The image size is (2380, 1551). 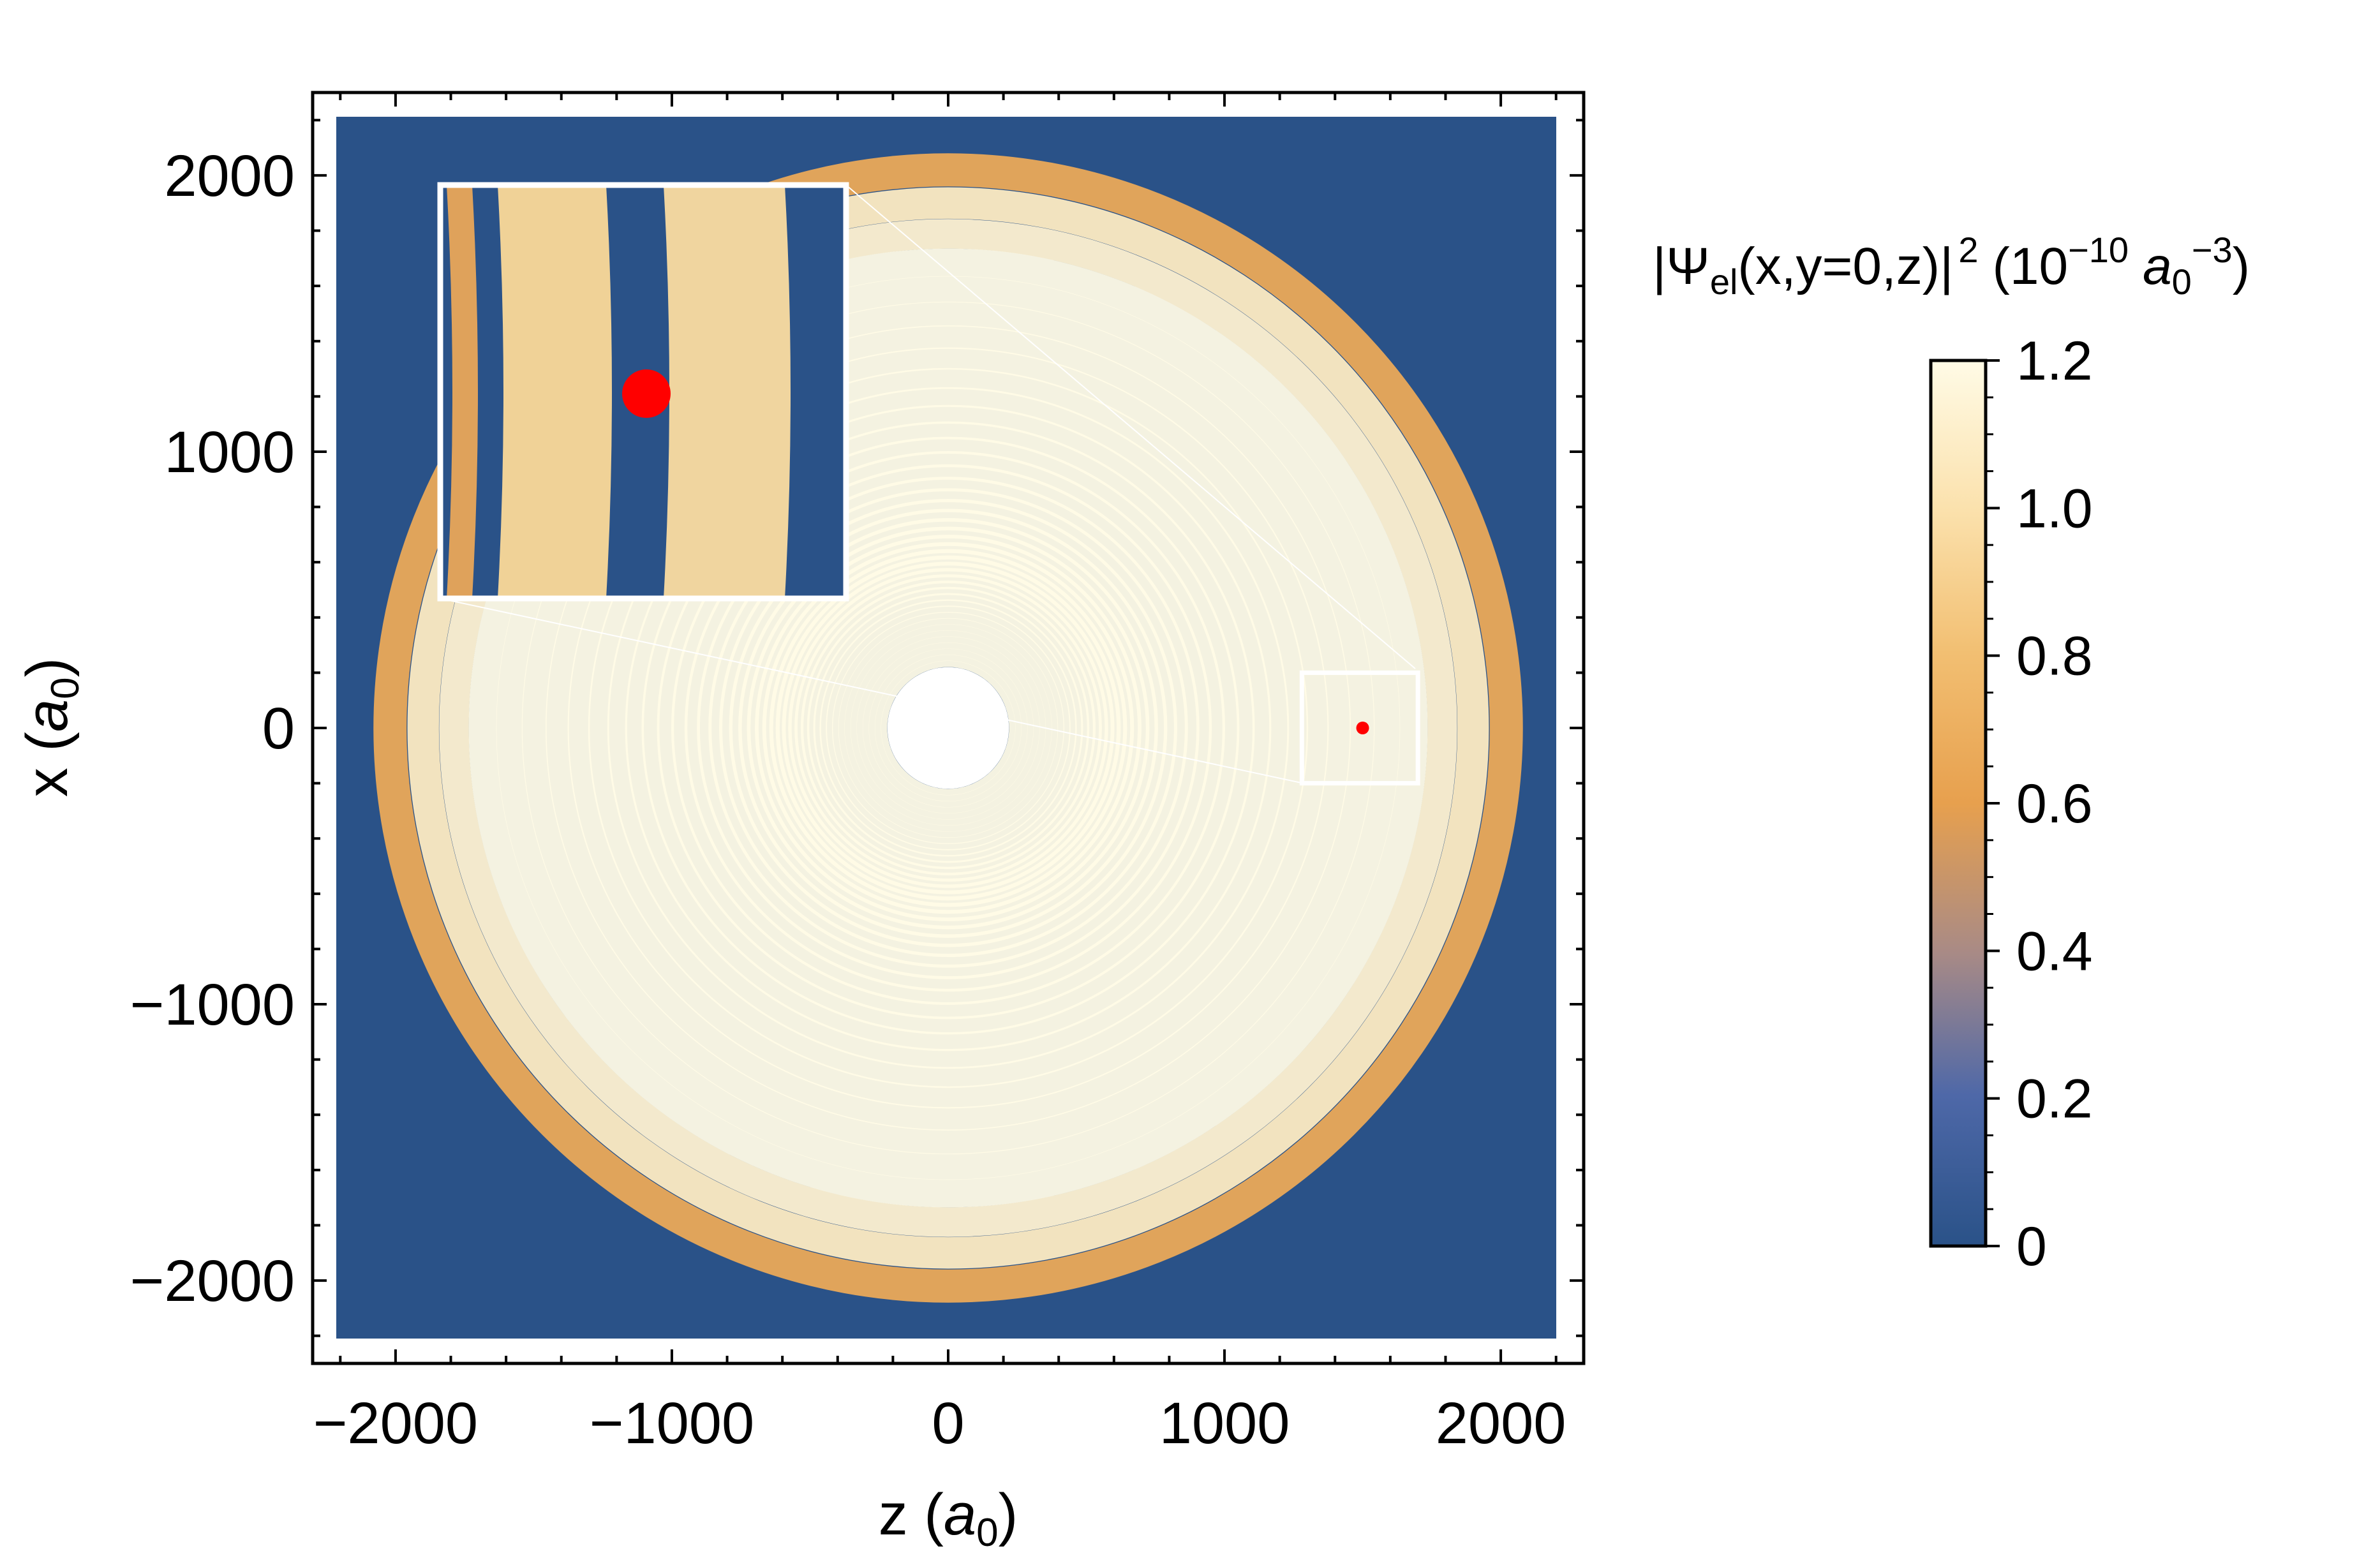 I want to click on x-tick-label: 0, so click(x=948, y=1423).